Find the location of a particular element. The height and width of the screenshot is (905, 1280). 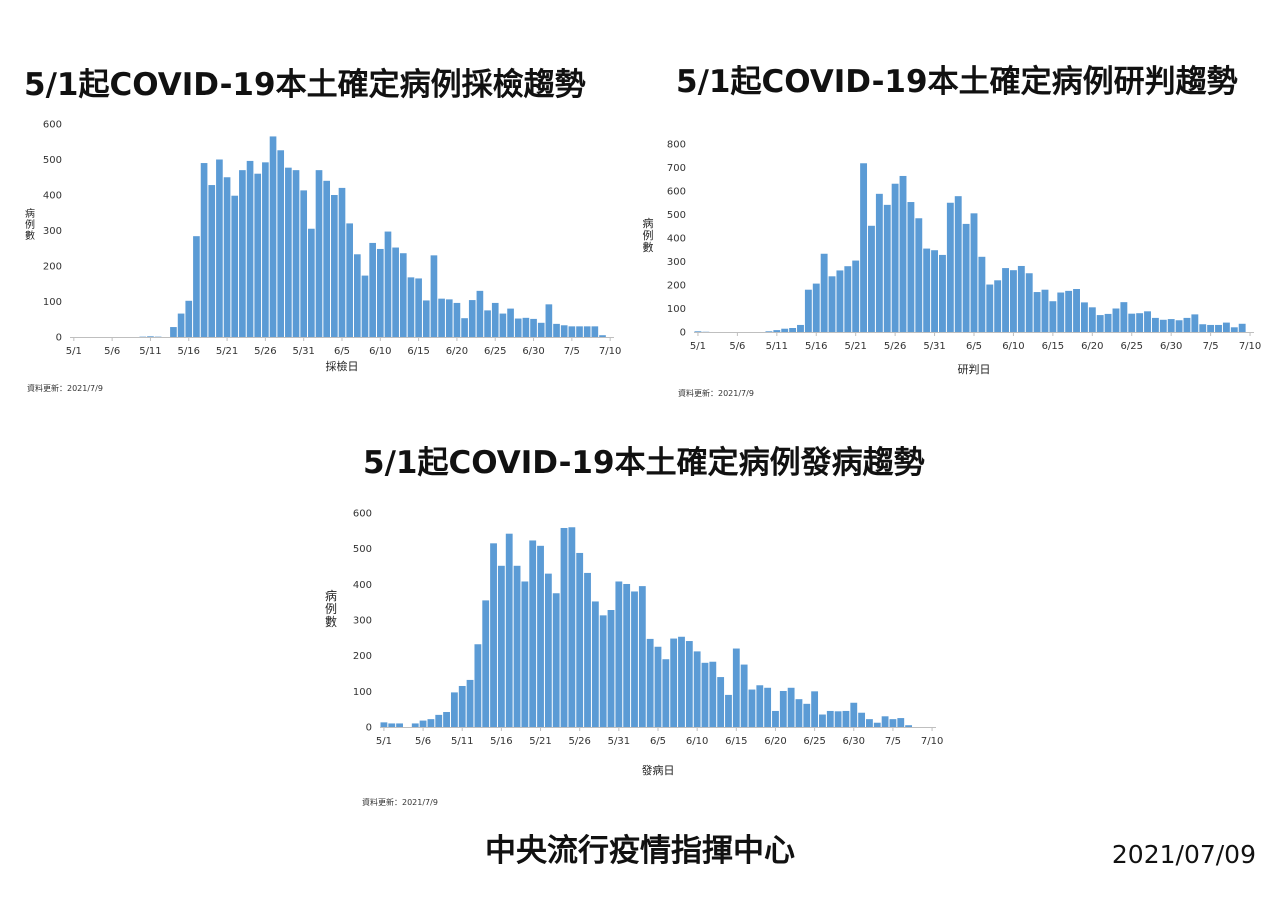

y-tick-label: 800 is located at coordinates (676, 145).